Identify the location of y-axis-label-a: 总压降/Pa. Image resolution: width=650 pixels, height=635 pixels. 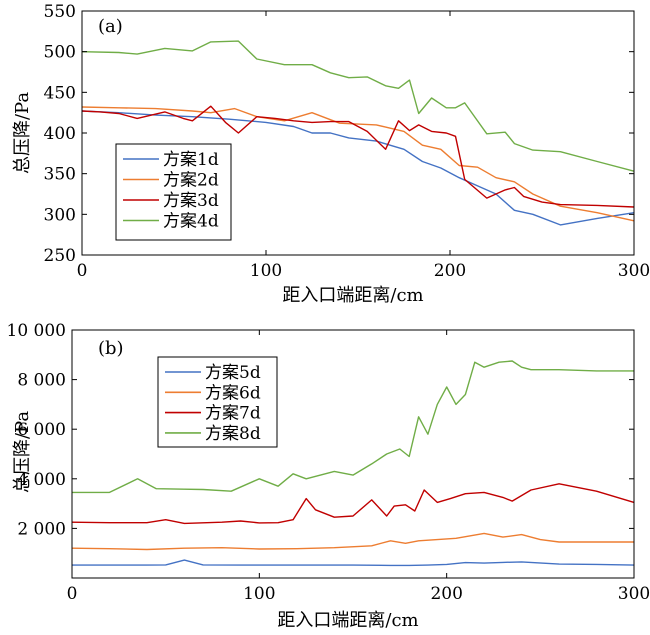
(22, 133).